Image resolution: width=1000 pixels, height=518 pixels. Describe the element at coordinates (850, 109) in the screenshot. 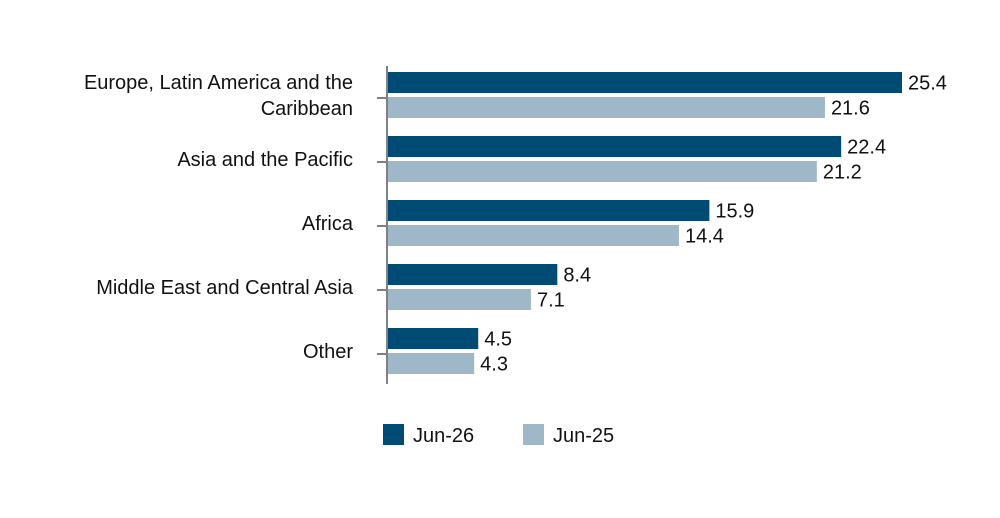

I see `data-label: 21.6` at that location.